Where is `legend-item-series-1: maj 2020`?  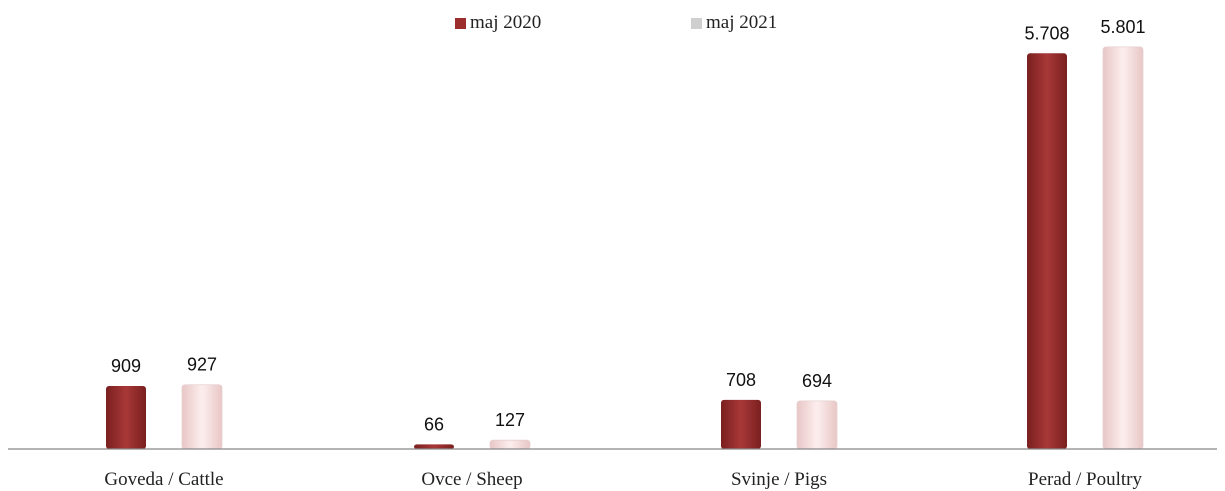
legend-item-series-1: maj 2020 is located at coordinates (498, 23).